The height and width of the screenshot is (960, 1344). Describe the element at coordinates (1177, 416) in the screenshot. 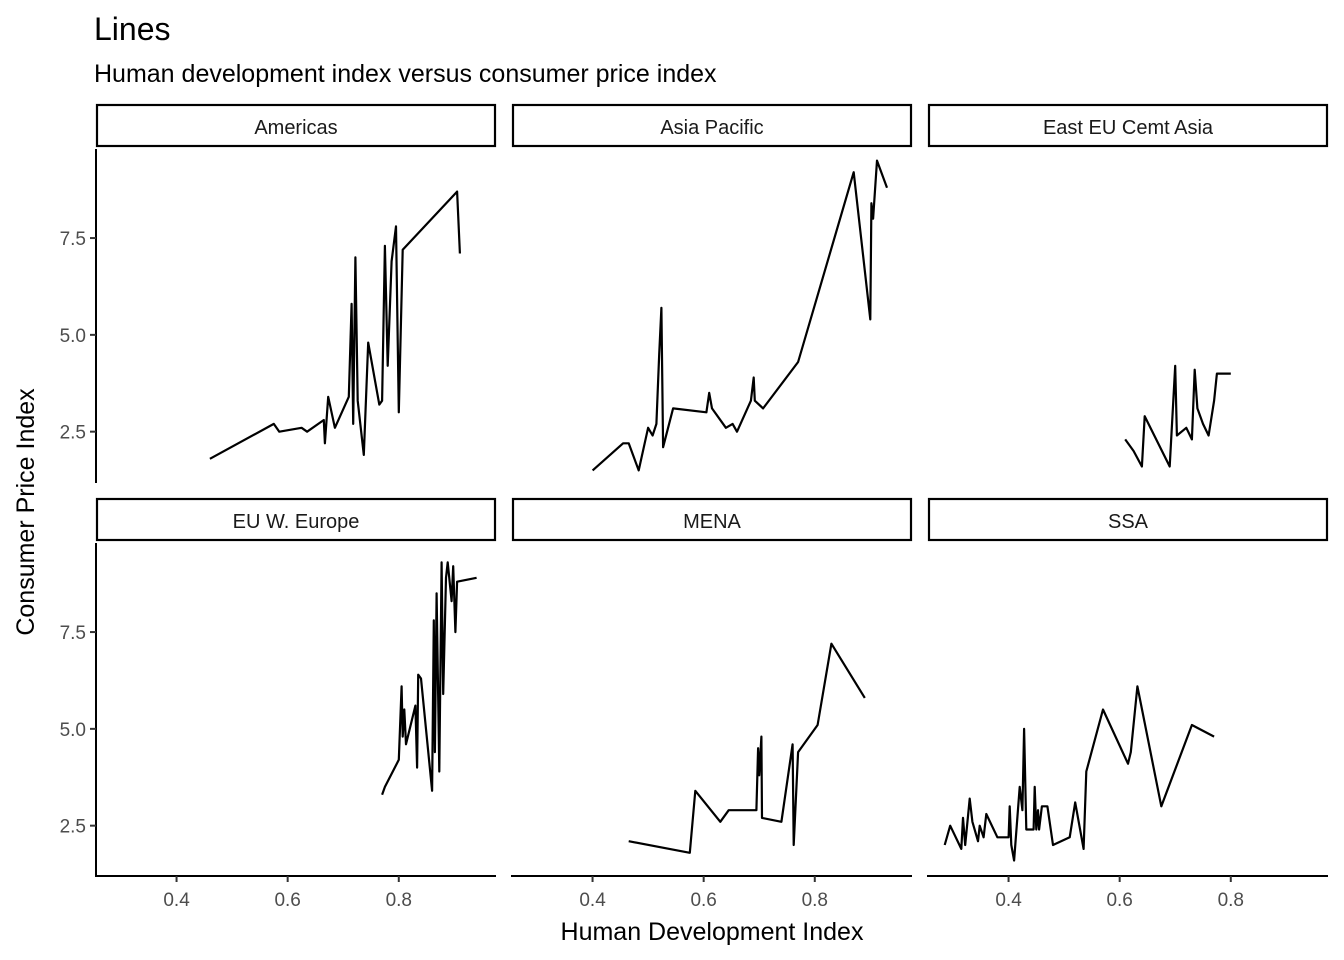

I see `series-line-east-eu-cemt-asia` at that location.